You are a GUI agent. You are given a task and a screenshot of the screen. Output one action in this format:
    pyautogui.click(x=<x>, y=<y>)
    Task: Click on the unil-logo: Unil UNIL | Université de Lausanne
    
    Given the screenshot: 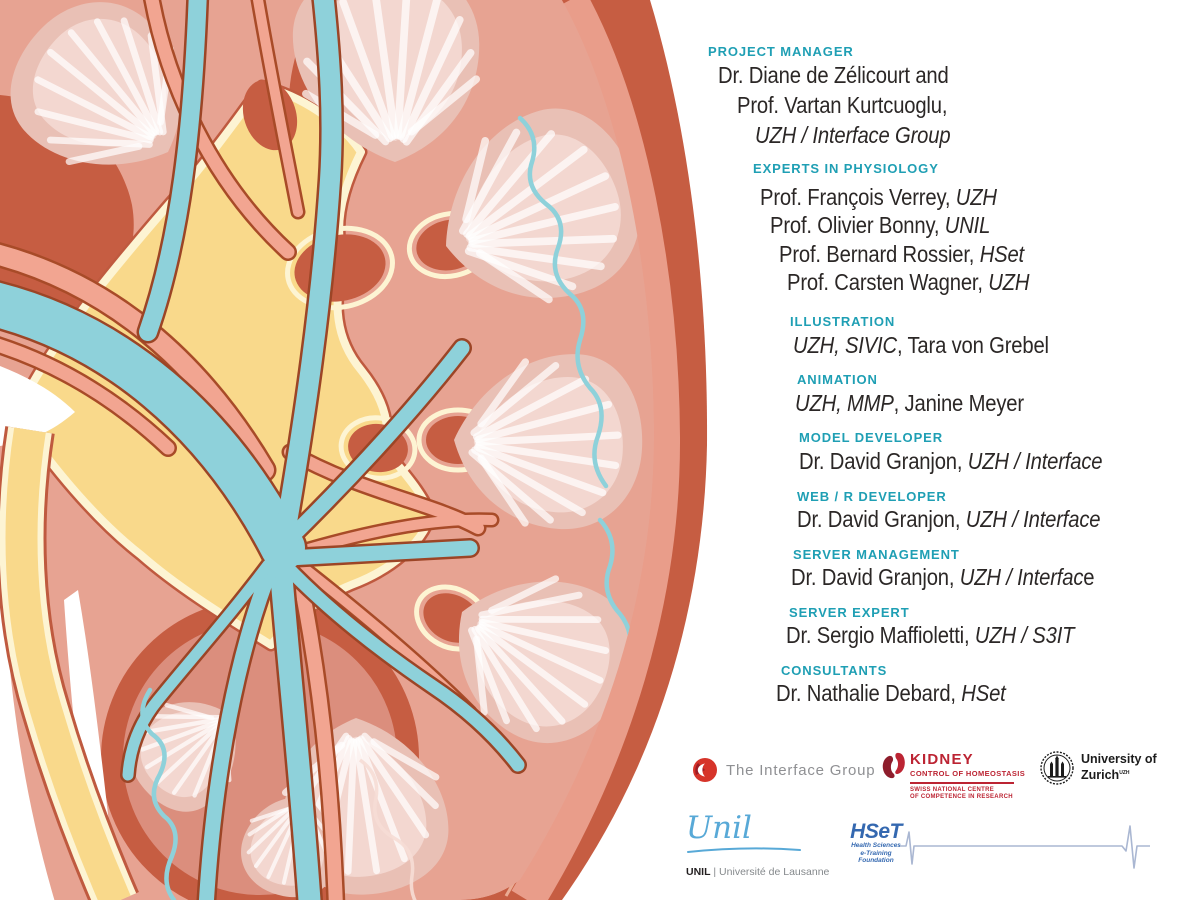 What is the action you would take?
    pyautogui.click(x=758, y=844)
    